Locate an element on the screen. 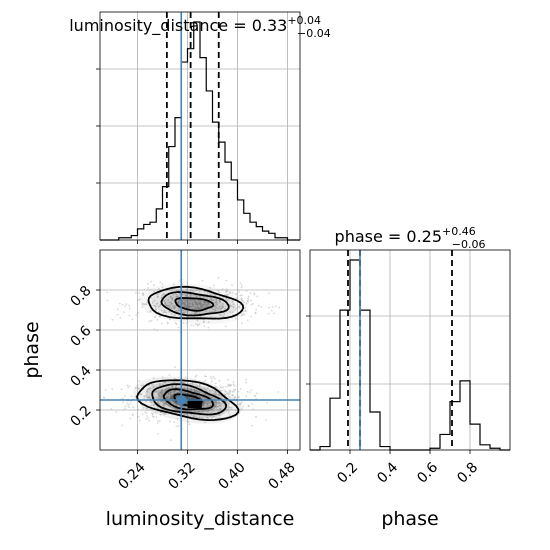 The height and width of the screenshot is (550, 550). title-luminosity-distance-equals: = is located at coordinates (240, 25).